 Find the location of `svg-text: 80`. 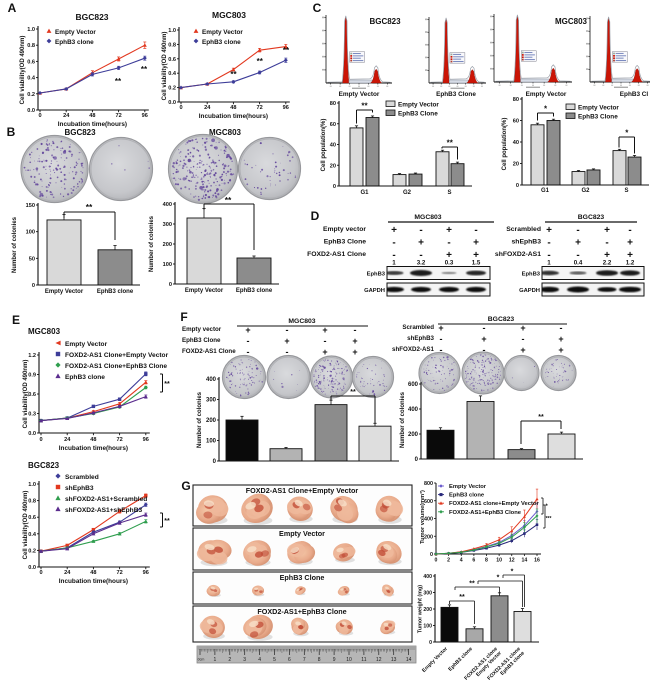

svg-text: 80 is located at coordinates (333, 104).